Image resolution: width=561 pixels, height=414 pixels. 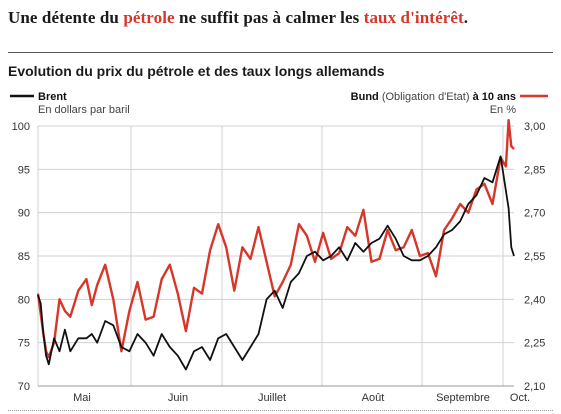 What do you see at coordinates (426, 97) in the screenshot?
I see `legend-bund-desc: (Obligation d'Etat)` at bounding box center [426, 97].